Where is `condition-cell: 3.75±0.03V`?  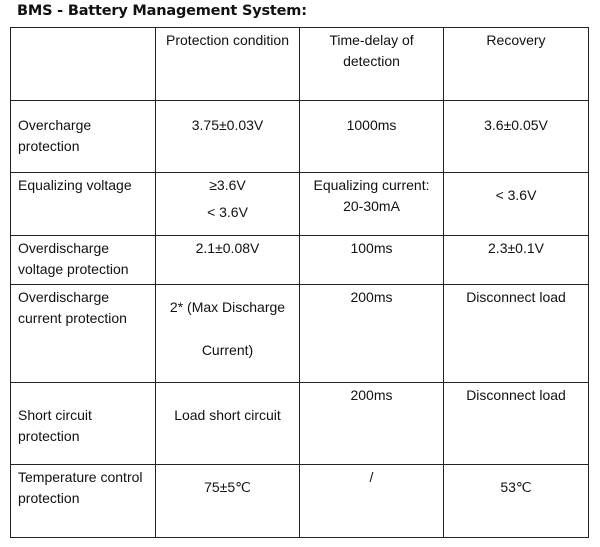 condition-cell: 3.75±0.03V is located at coordinates (227, 136).